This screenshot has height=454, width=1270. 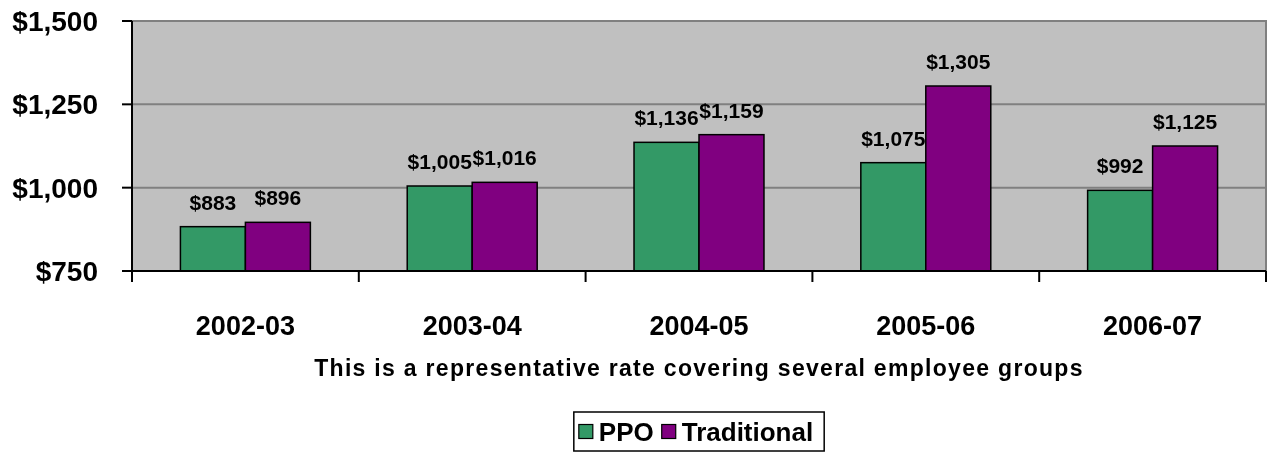 I want to click on y-tick-label: $1,000, so click(x=55, y=188).